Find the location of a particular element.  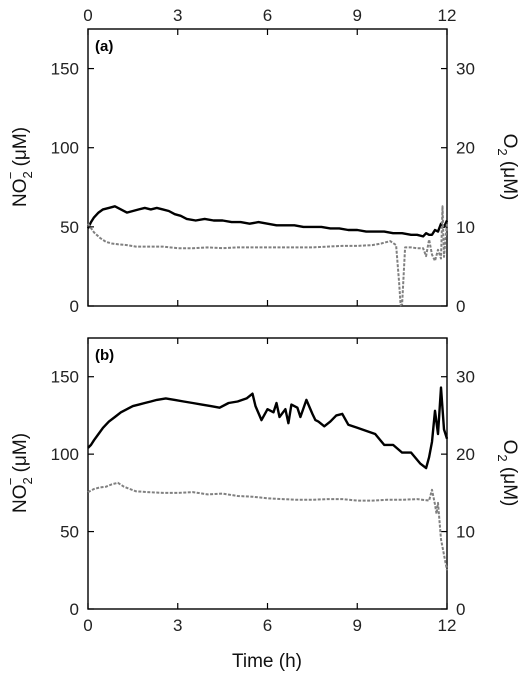

x-bottom-tick-label: 3 is located at coordinates (177, 625).